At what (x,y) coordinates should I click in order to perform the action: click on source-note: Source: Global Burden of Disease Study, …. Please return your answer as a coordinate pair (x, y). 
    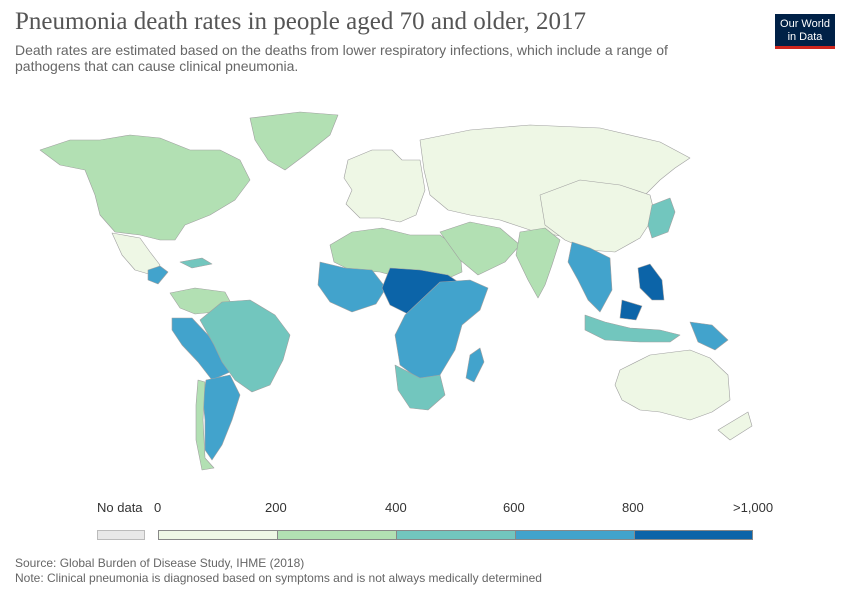
    Looking at the image, I should click on (160, 563).